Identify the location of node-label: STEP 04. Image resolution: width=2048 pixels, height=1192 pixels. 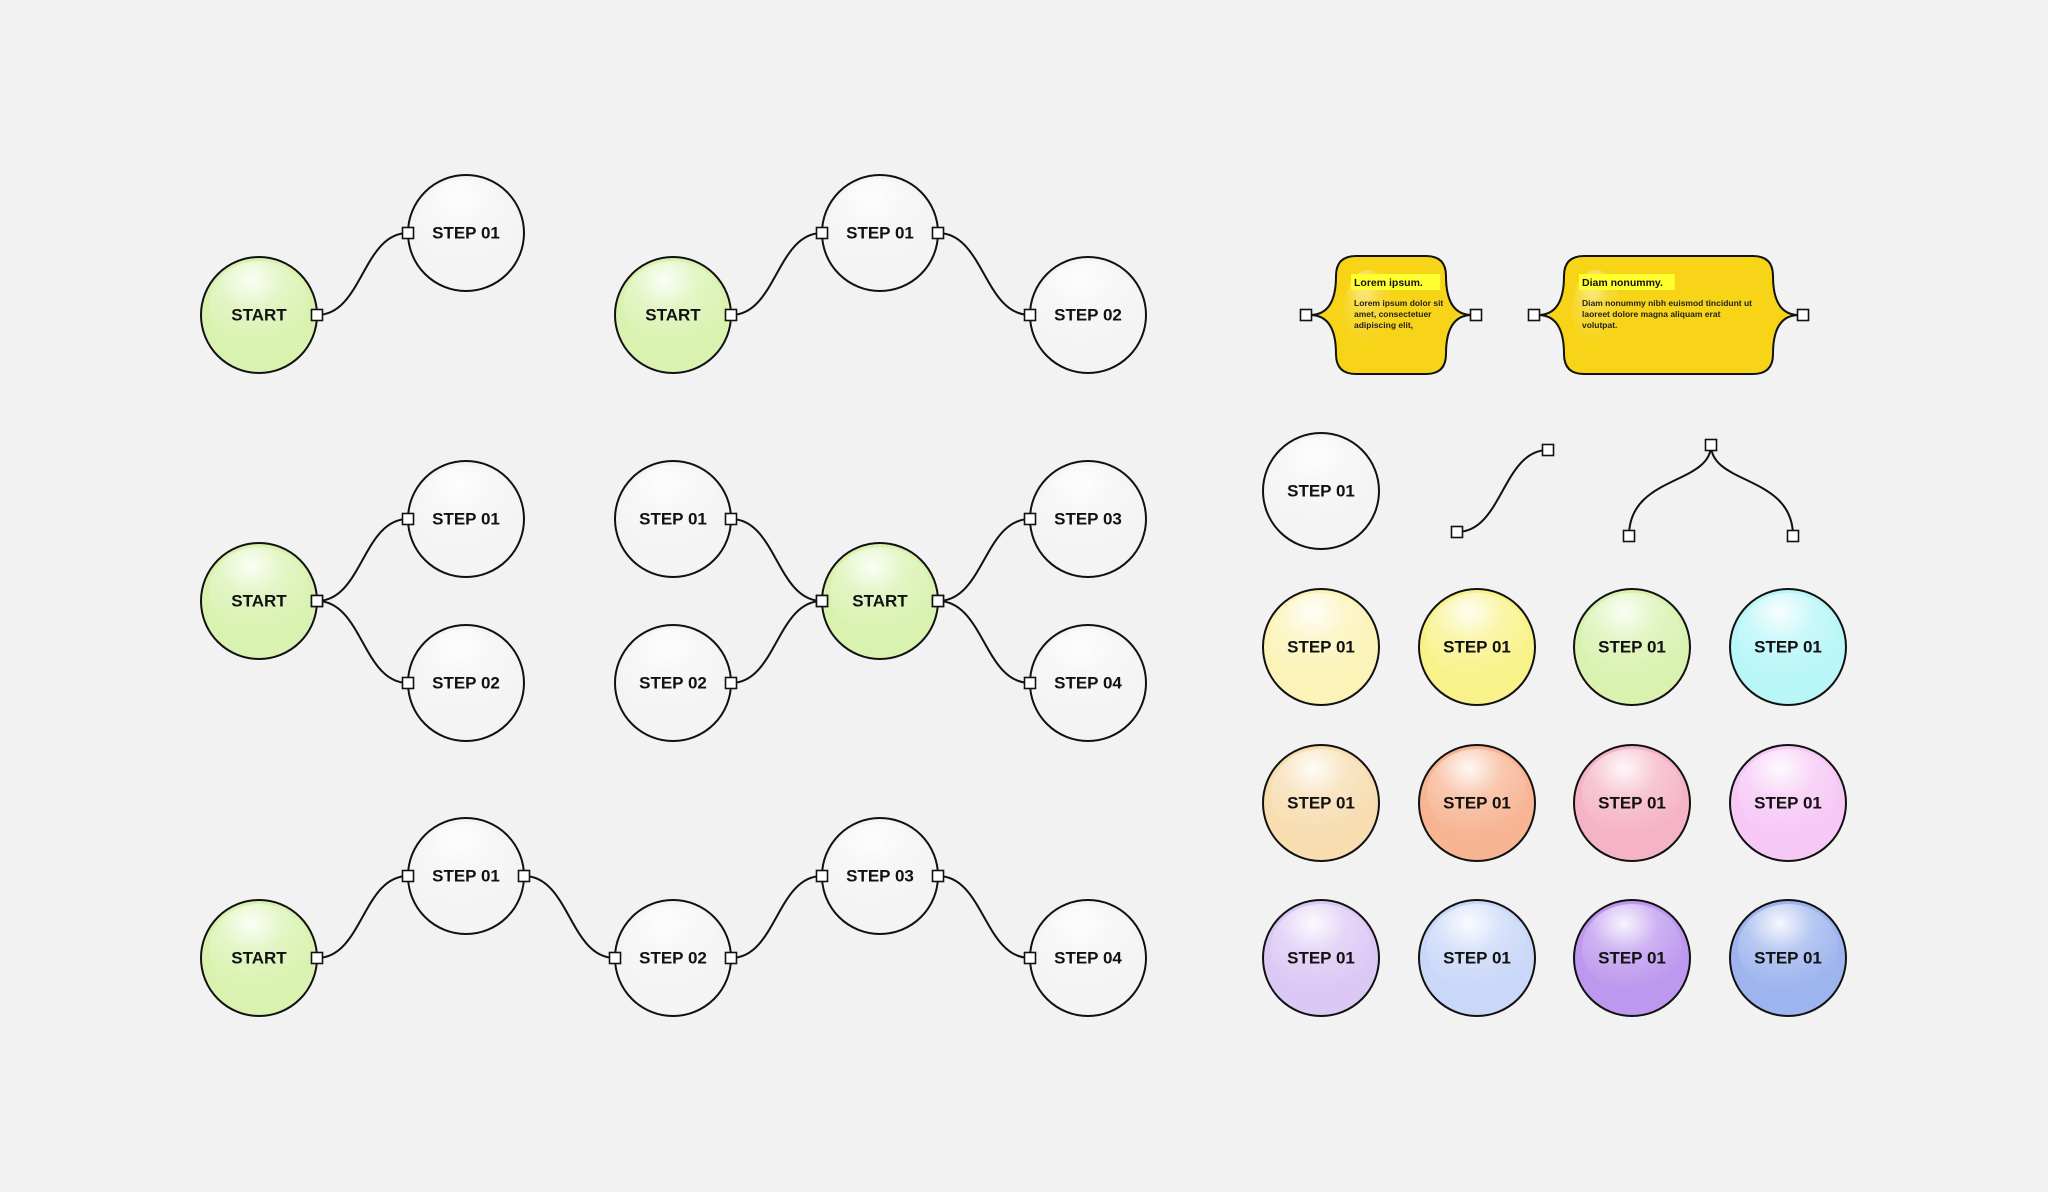
(1088, 683).